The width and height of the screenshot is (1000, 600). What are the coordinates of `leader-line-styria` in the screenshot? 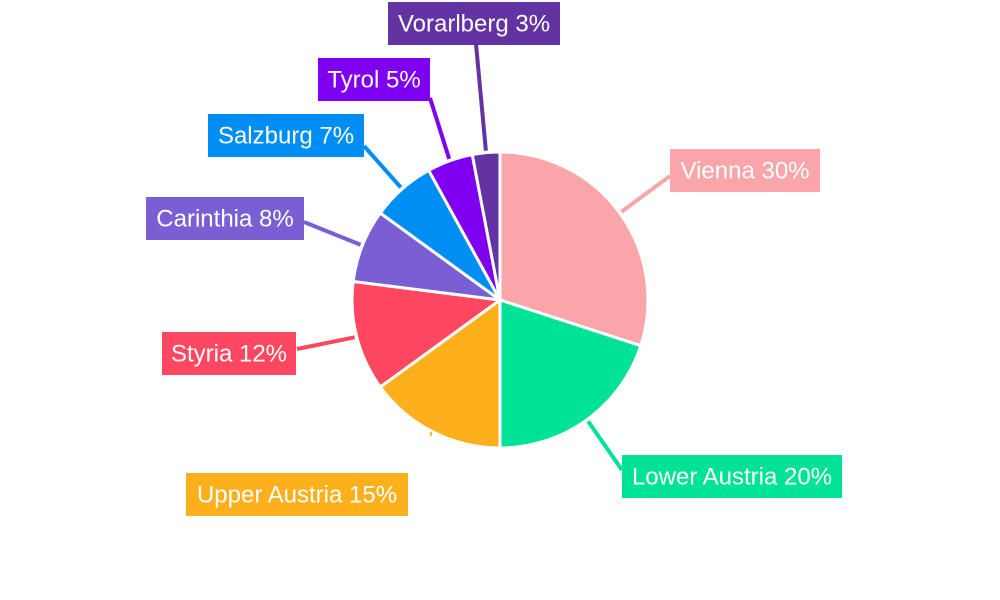 It's located at (326, 343).